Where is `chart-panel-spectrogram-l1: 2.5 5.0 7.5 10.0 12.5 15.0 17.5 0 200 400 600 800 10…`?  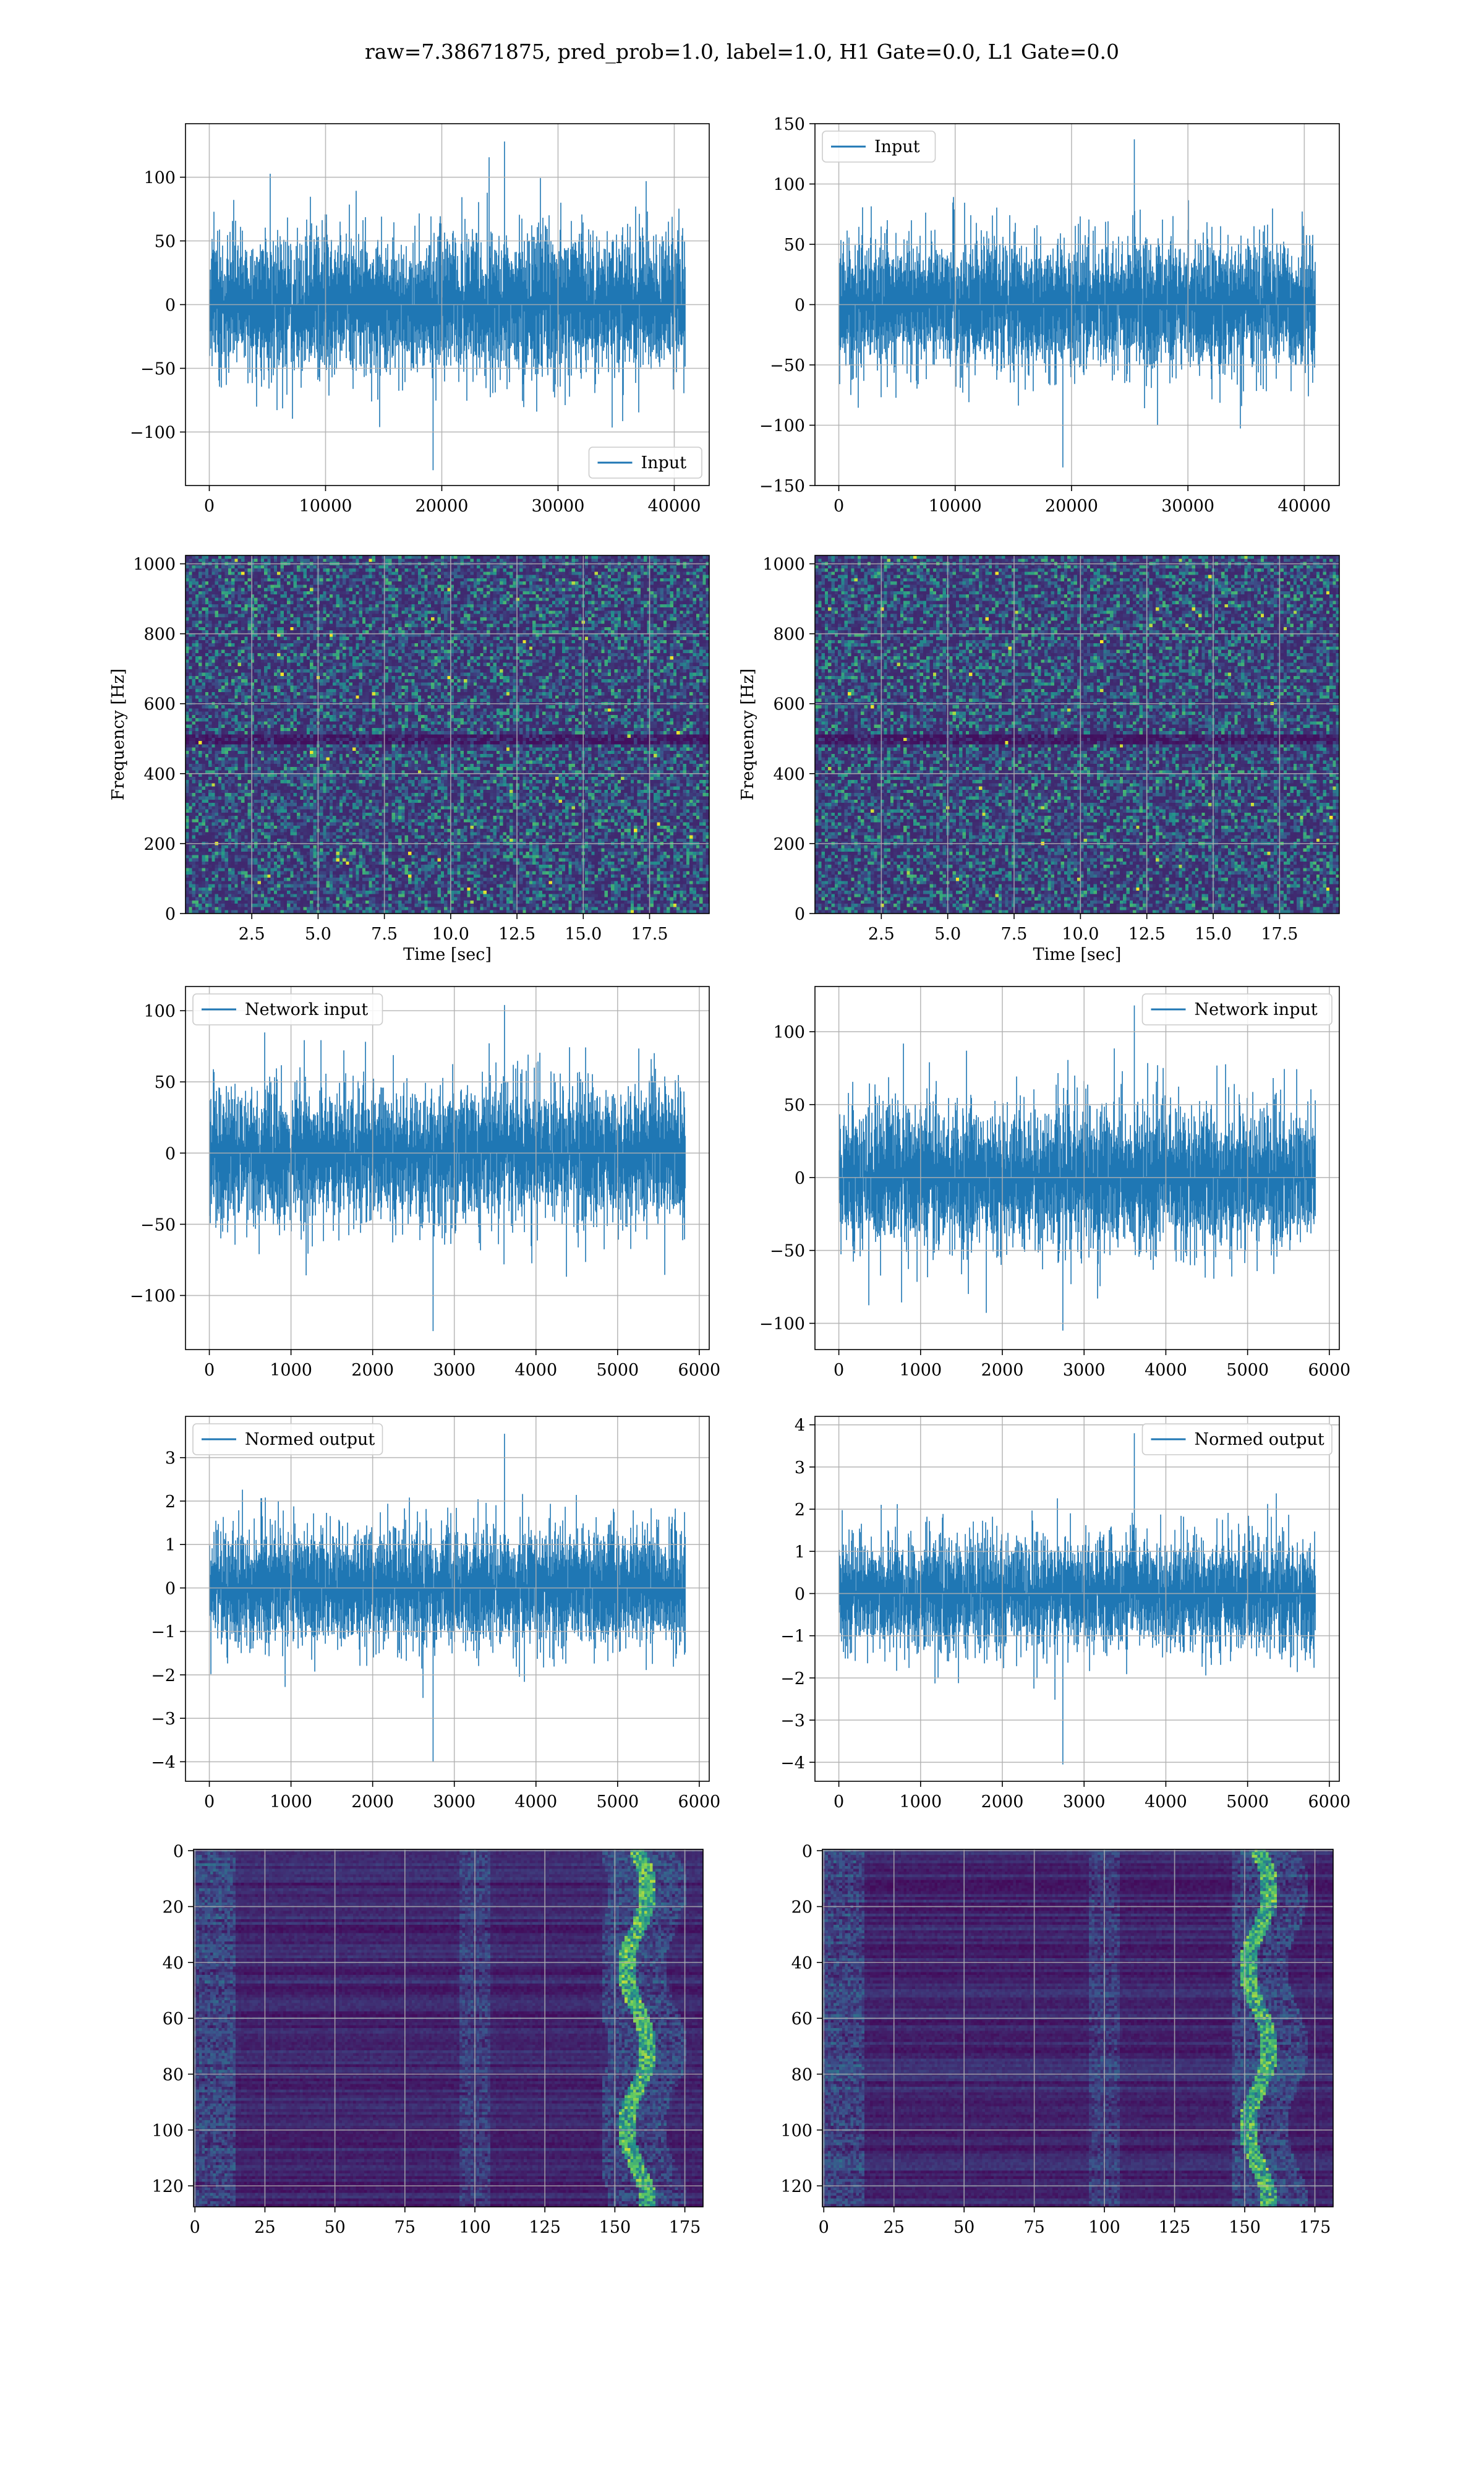
chart-panel-spectrogram-l1: 2.5 5.0 7.5 10.0 12.5 15.0 17.5 0 200 400 600 800 10… is located at coordinates (1039, 759).